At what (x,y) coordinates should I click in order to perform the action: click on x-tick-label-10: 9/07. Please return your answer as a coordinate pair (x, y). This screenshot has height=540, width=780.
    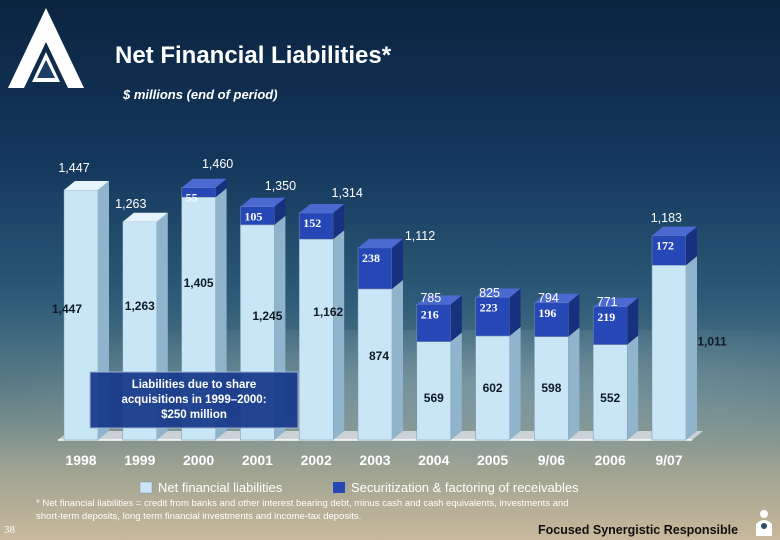
    Looking at the image, I should click on (668, 460).